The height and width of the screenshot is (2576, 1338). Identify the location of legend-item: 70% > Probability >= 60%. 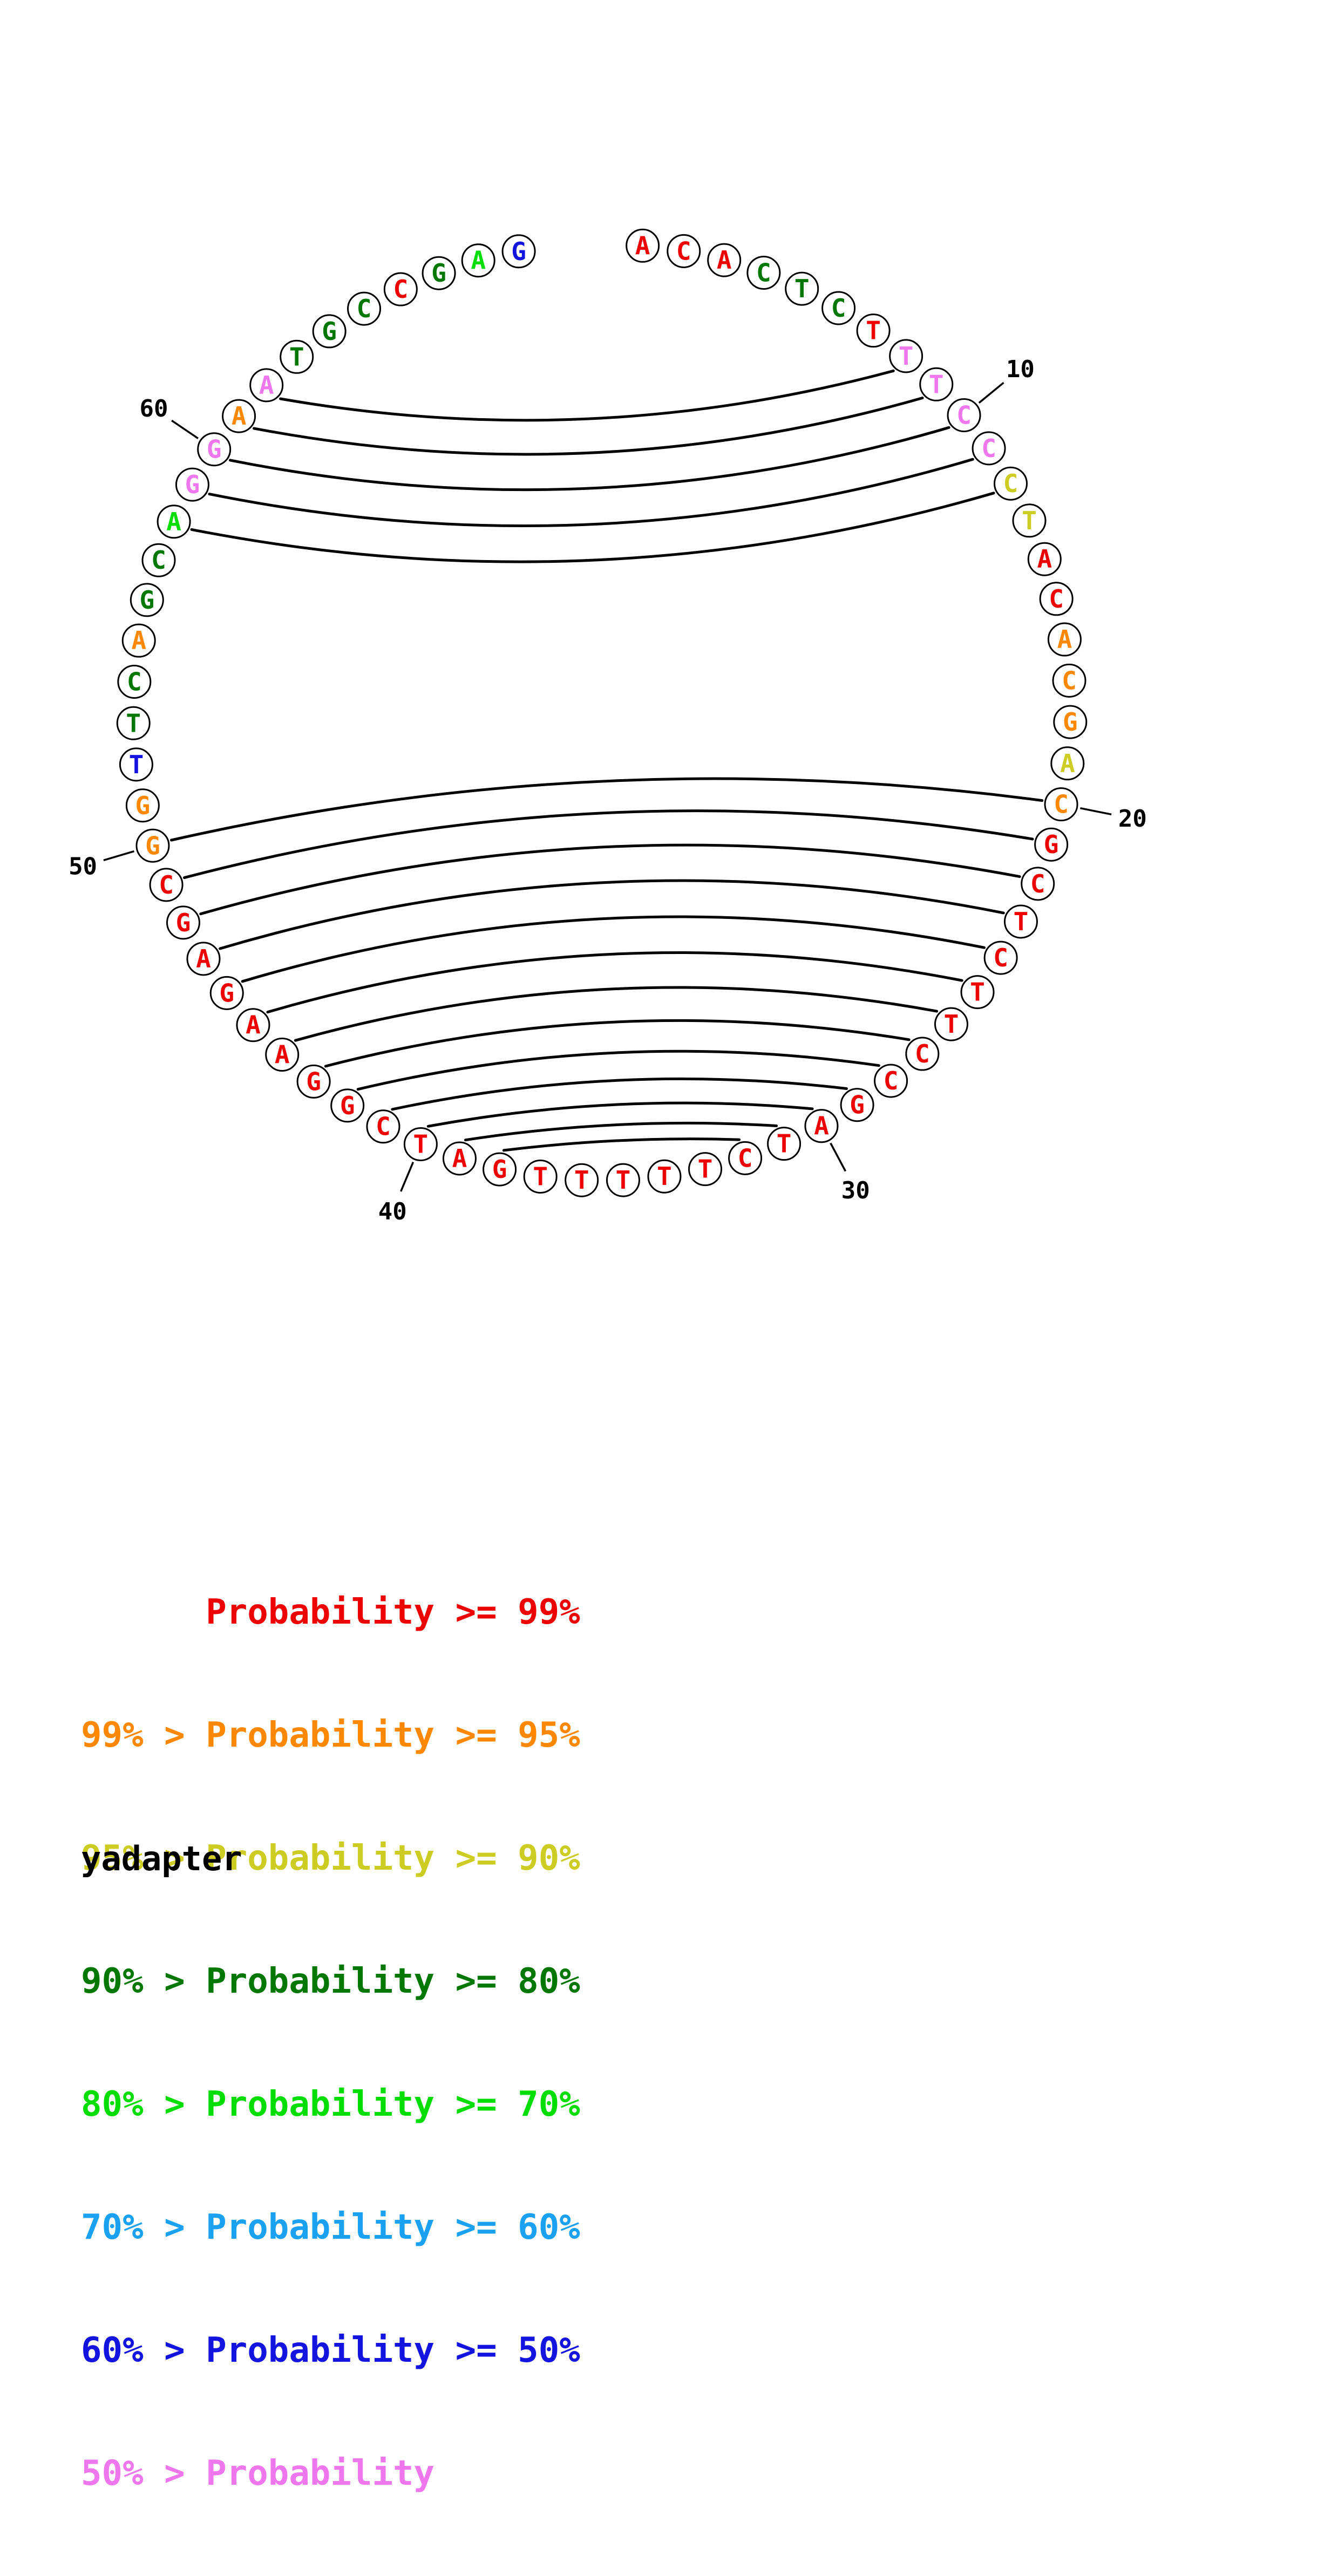
(330, 2227).